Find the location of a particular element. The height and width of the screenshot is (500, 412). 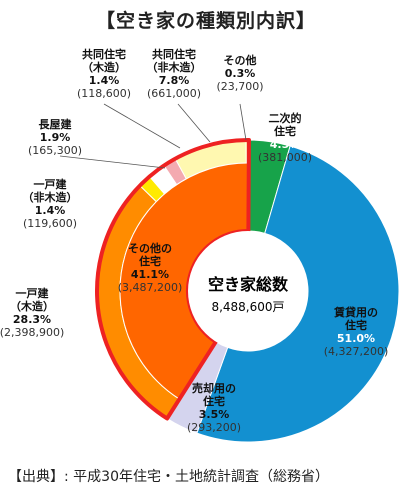

slice-4-一戸建-非木造-label: 一戸建（非木造） 1.4% (119,600) is located at coordinates (50, 203).